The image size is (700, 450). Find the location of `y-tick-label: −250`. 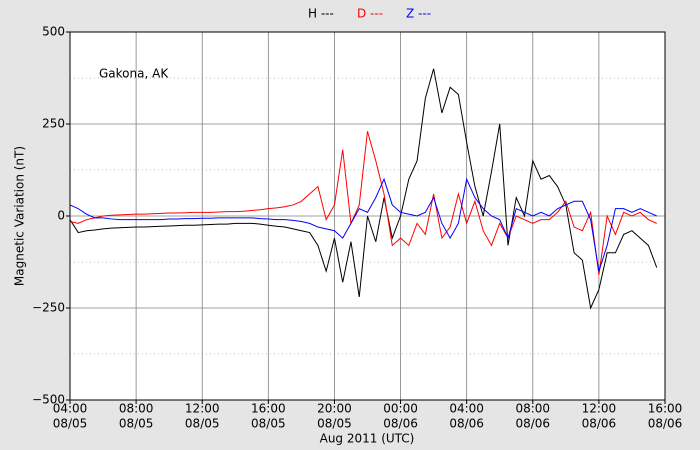

y-tick-label: −250 is located at coordinates (48, 308).